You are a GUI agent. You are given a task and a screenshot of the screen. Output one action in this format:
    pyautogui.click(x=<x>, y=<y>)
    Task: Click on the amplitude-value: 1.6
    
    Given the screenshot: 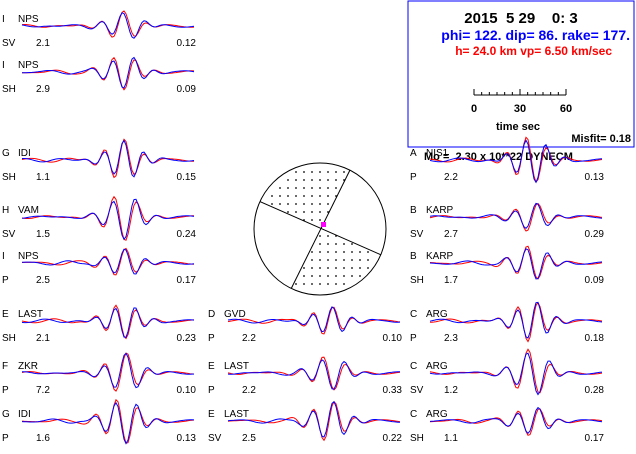 What is the action you would take?
    pyautogui.click(x=43, y=438)
    